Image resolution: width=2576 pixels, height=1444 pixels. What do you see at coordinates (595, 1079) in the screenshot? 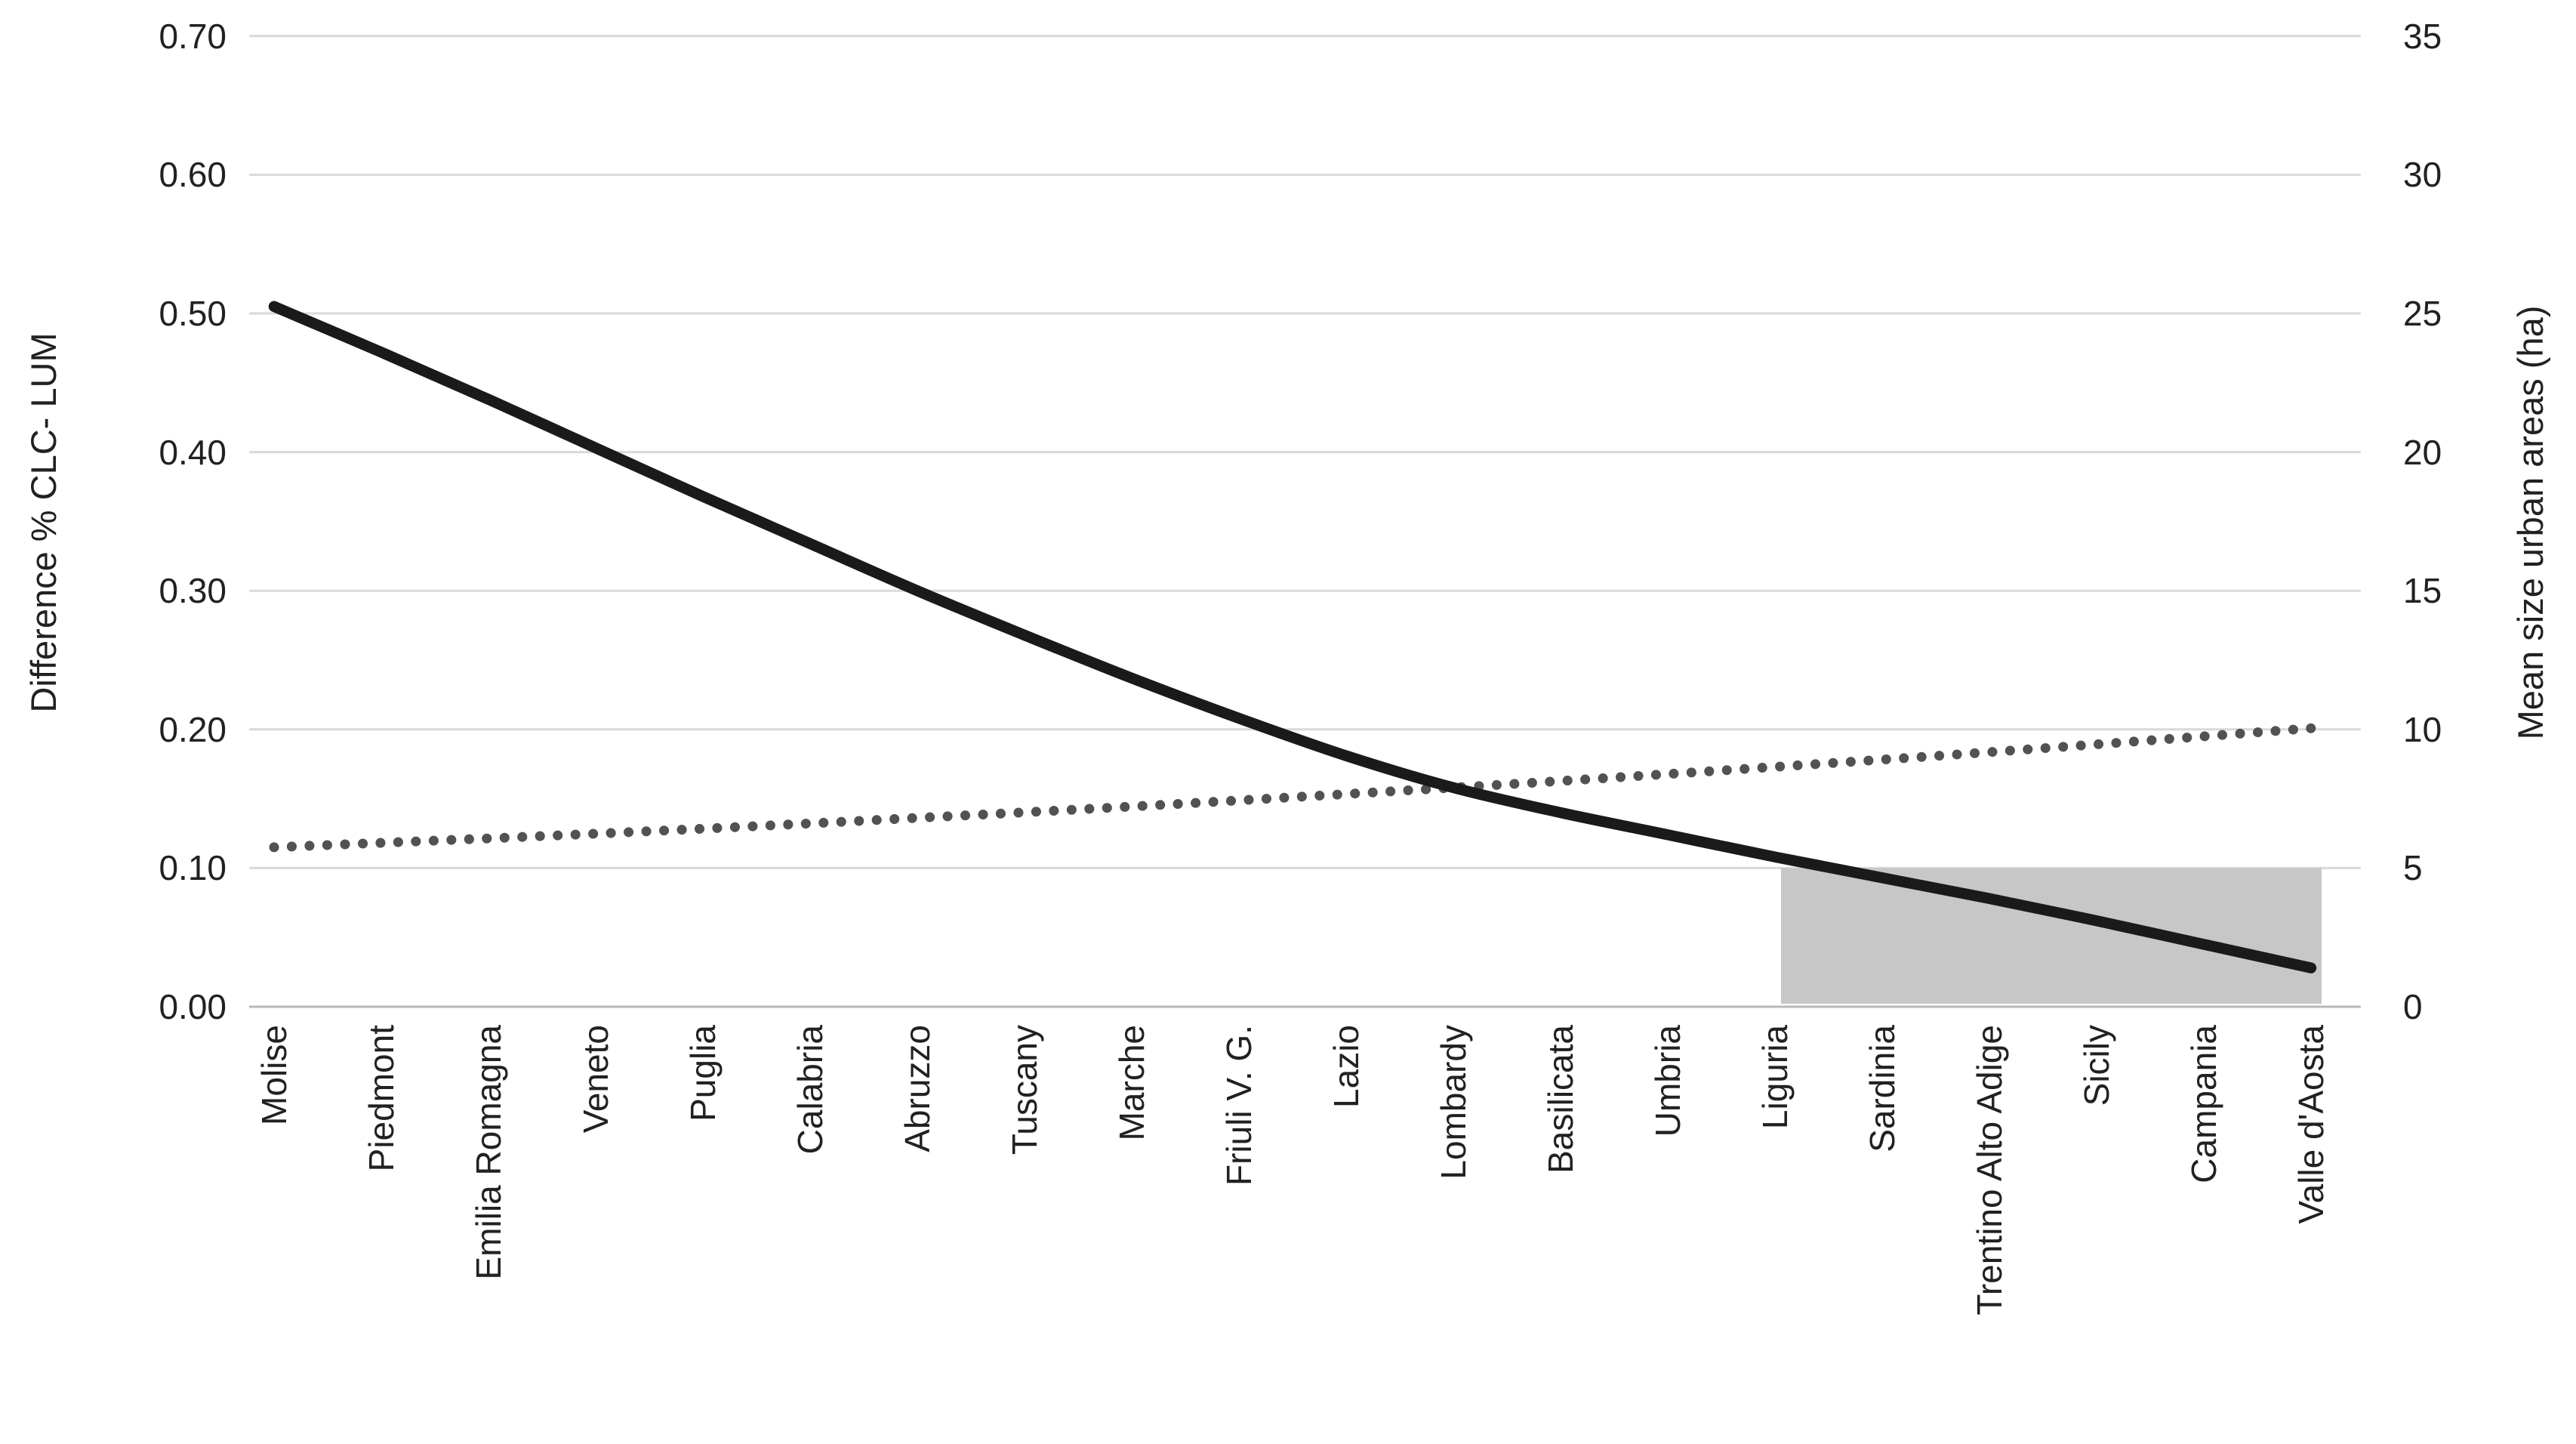
I see `x-category-label: Veneto` at bounding box center [595, 1079].